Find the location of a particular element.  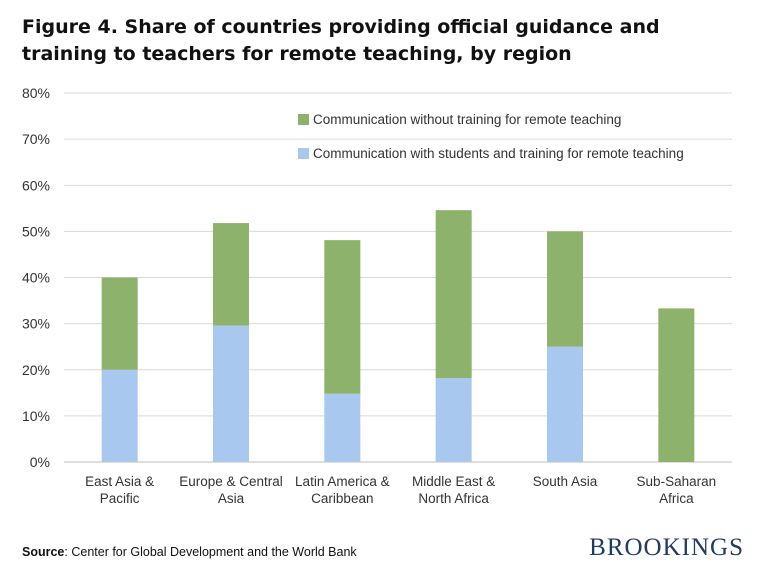

source-label: Source is located at coordinates (43, 552).